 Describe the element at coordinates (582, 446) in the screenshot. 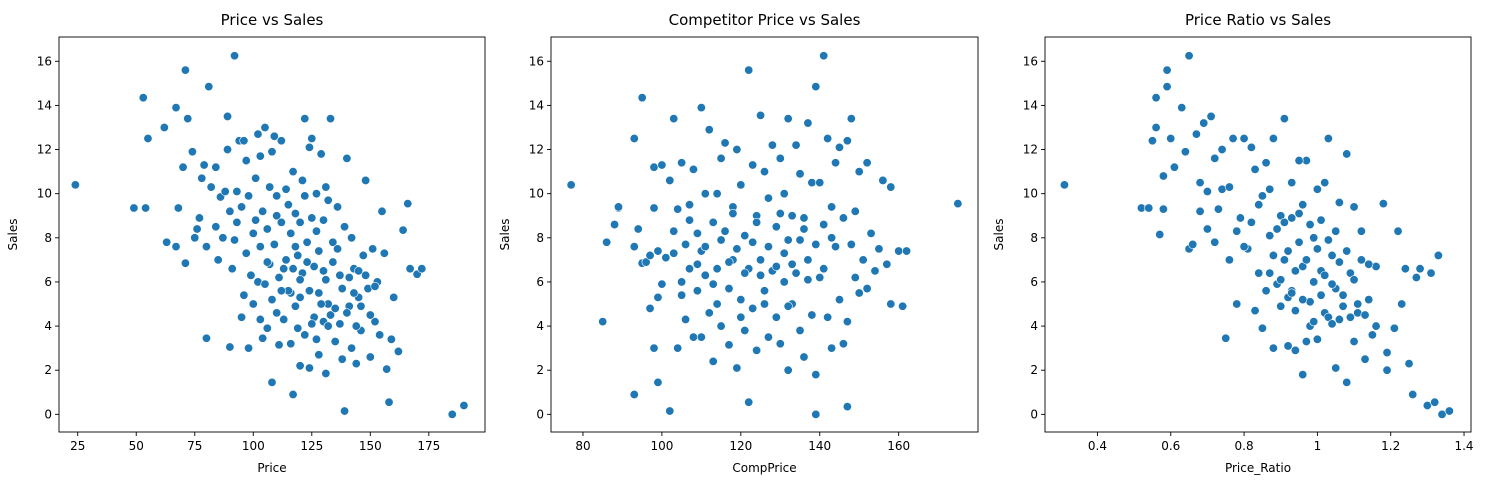

I see `x-tick-label: 80` at that location.